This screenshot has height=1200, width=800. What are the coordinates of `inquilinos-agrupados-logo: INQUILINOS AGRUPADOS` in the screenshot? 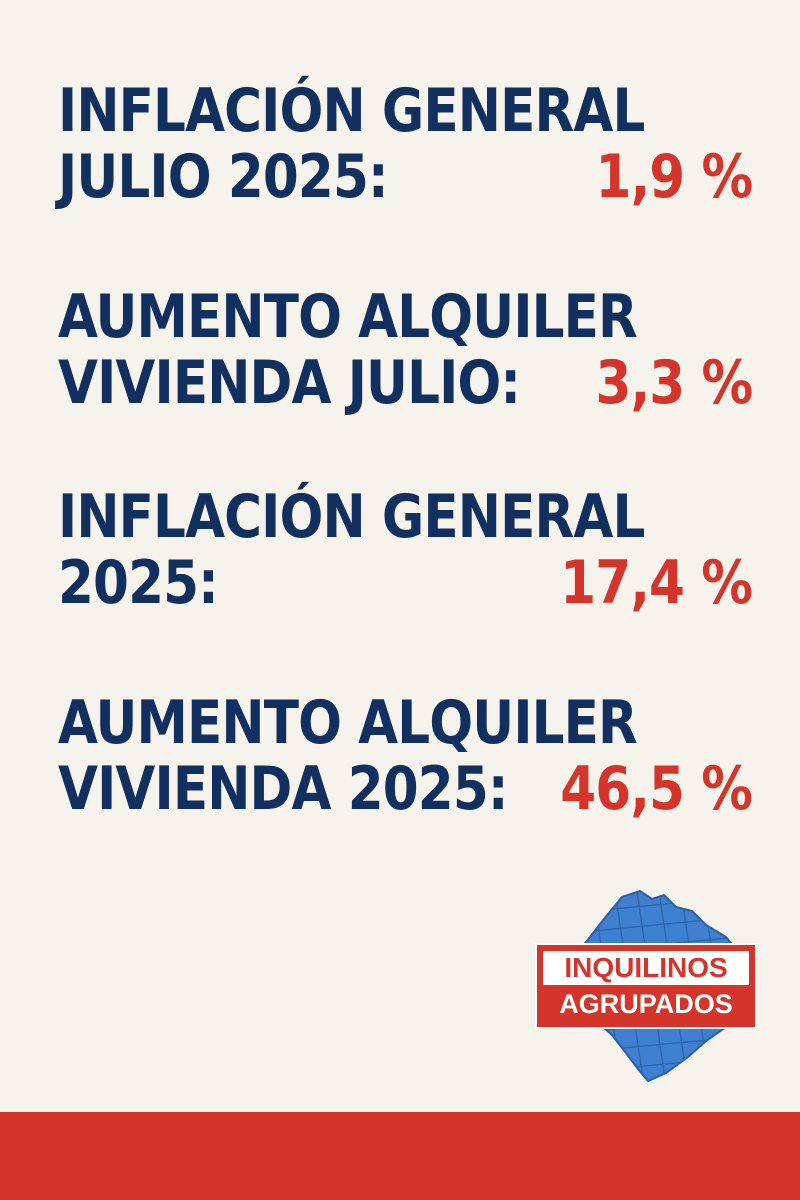 It's located at (647, 985).